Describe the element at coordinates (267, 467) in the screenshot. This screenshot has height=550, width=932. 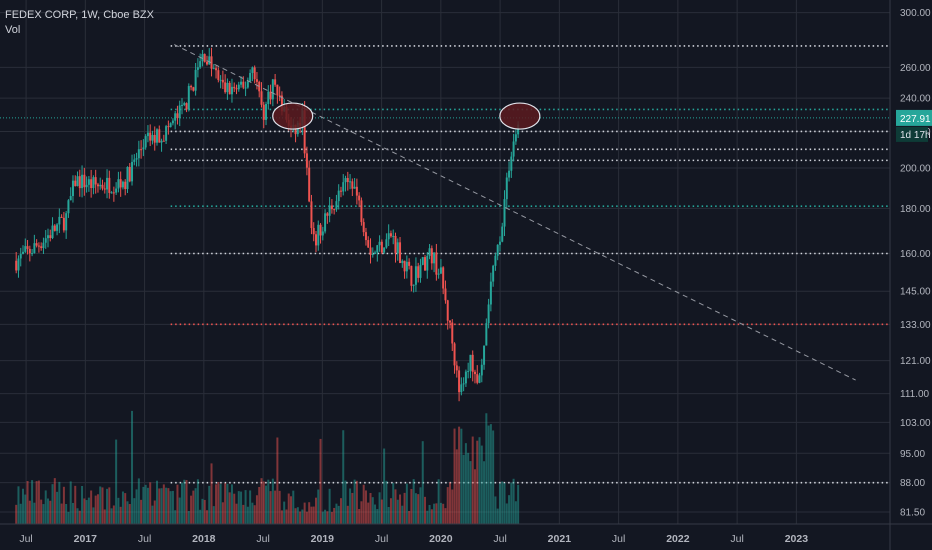
I see `volume-bars` at that location.